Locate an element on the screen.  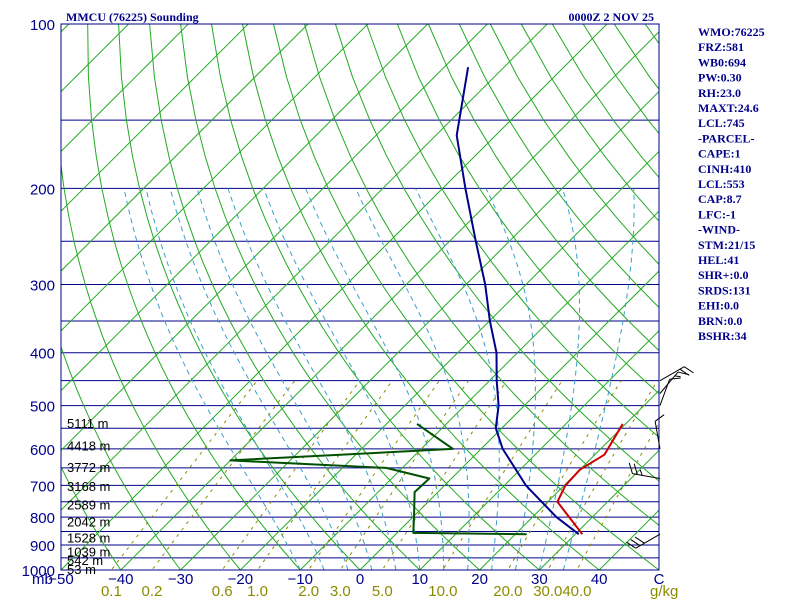
height-label: 2589 m is located at coordinates (88, 504).